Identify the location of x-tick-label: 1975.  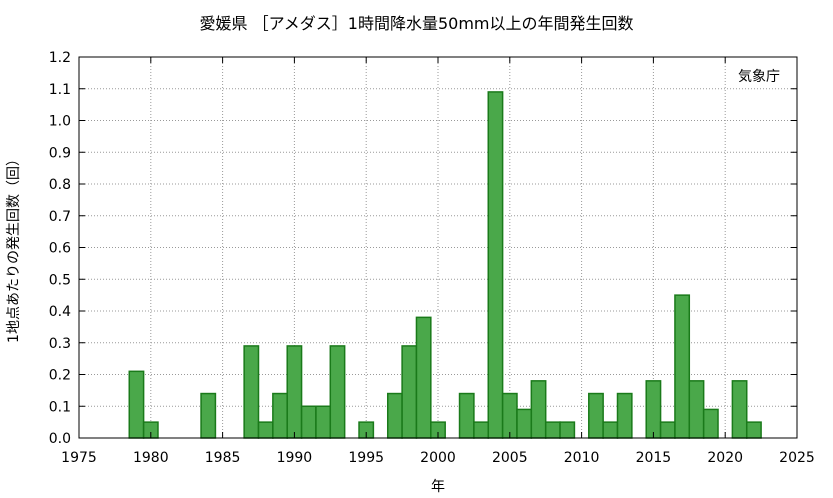
(79, 458).